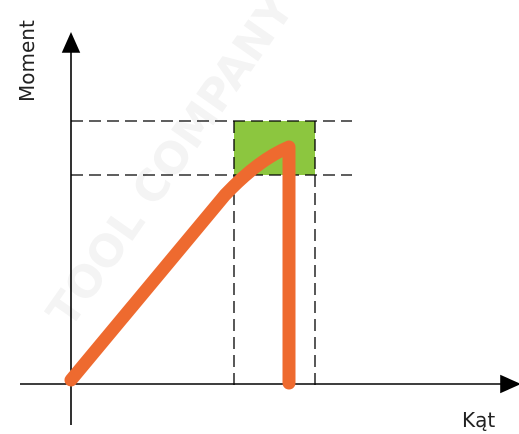  Describe the element at coordinates (509, 384) in the screenshot. I see `x-axis-arrow` at that location.